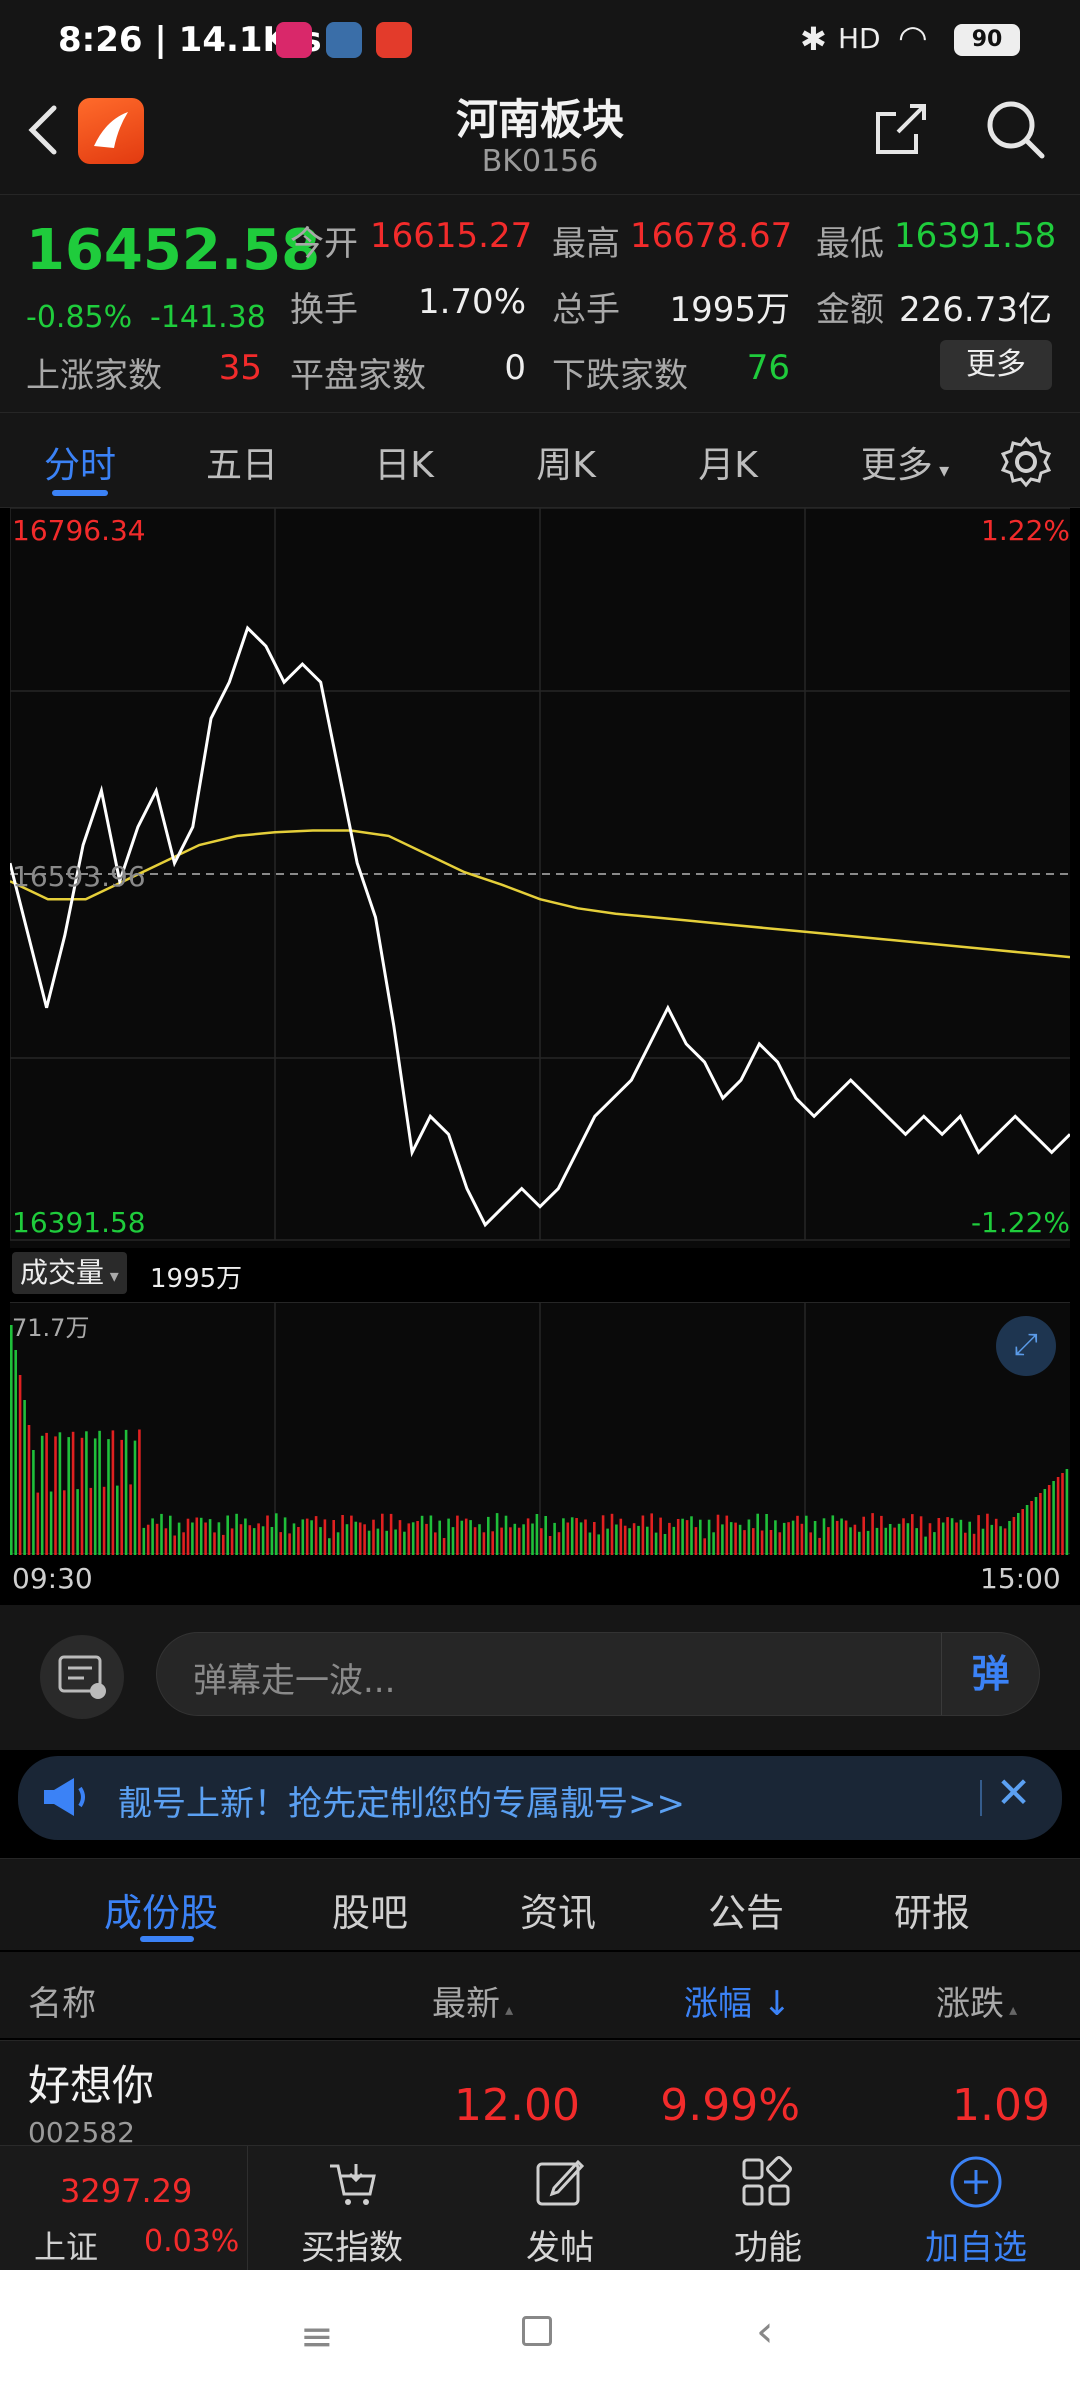 This screenshot has height=2400, width=1080. Describe the element at coordinates (52, 1578) in the screenshot. I see `x-axis-start: 09:30` at that location.